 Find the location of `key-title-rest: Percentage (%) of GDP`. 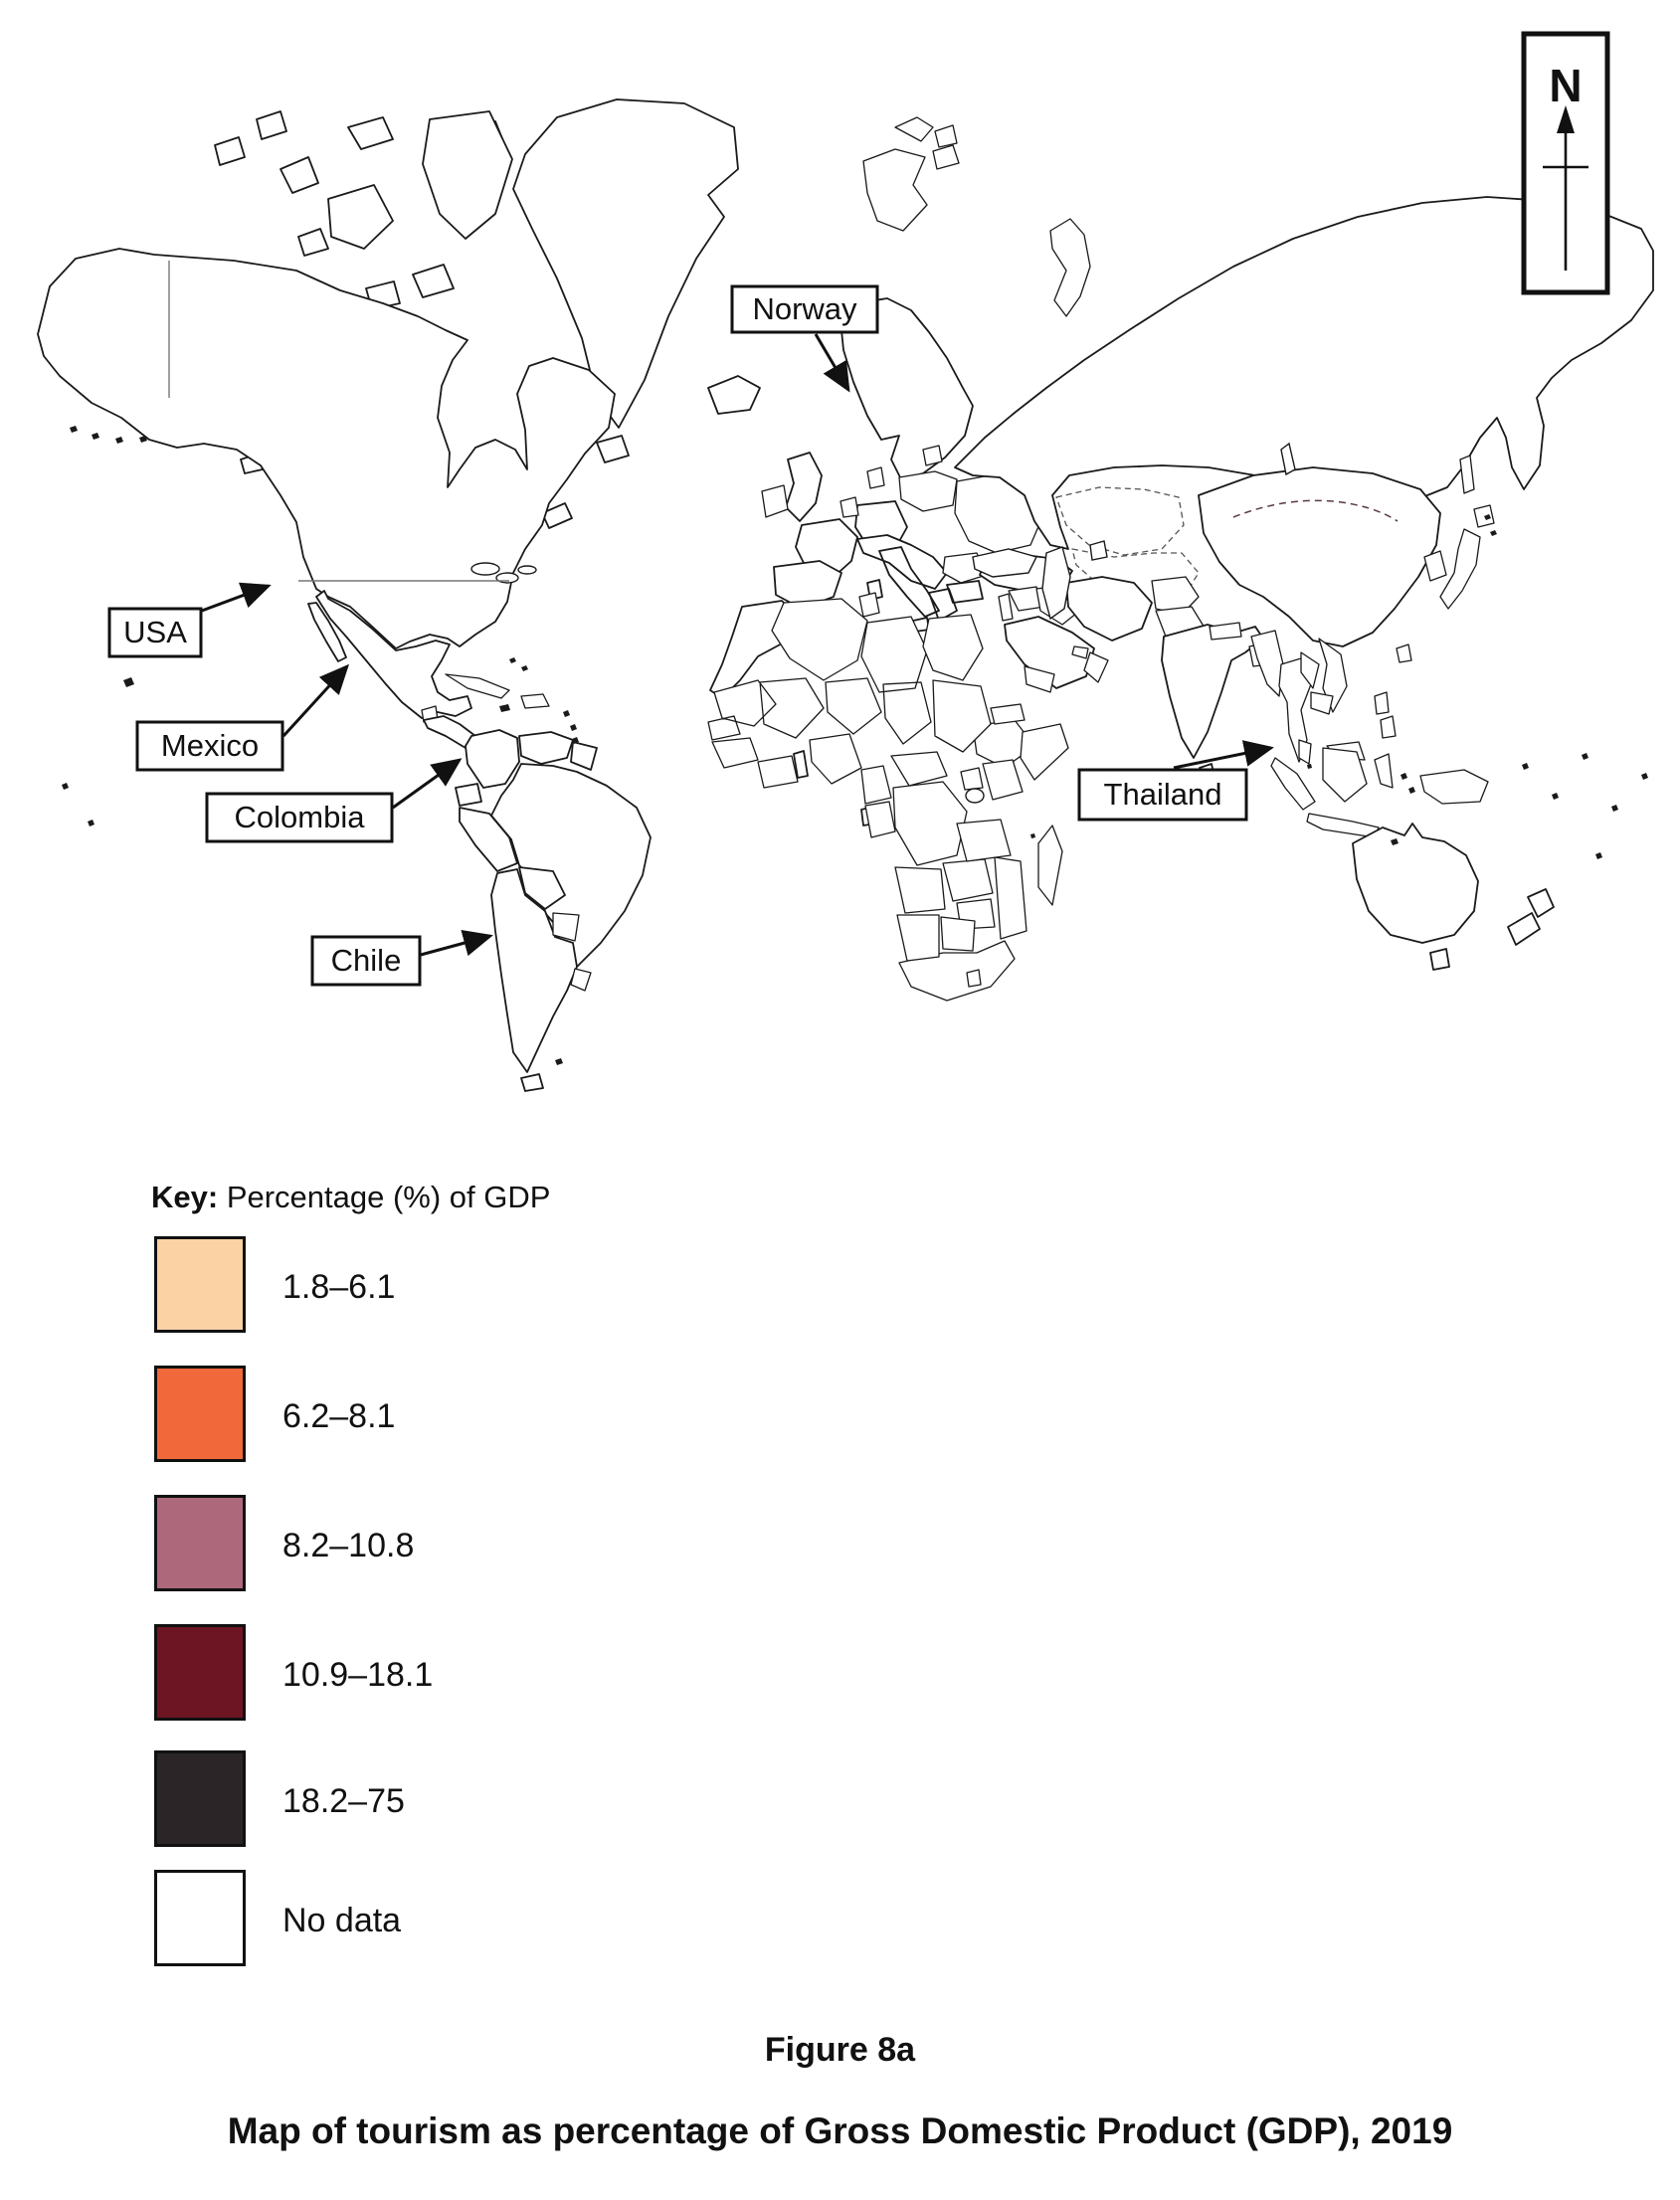

key-title-rest: Percentage (%) of GDP is located at coordinates (384, 1197).